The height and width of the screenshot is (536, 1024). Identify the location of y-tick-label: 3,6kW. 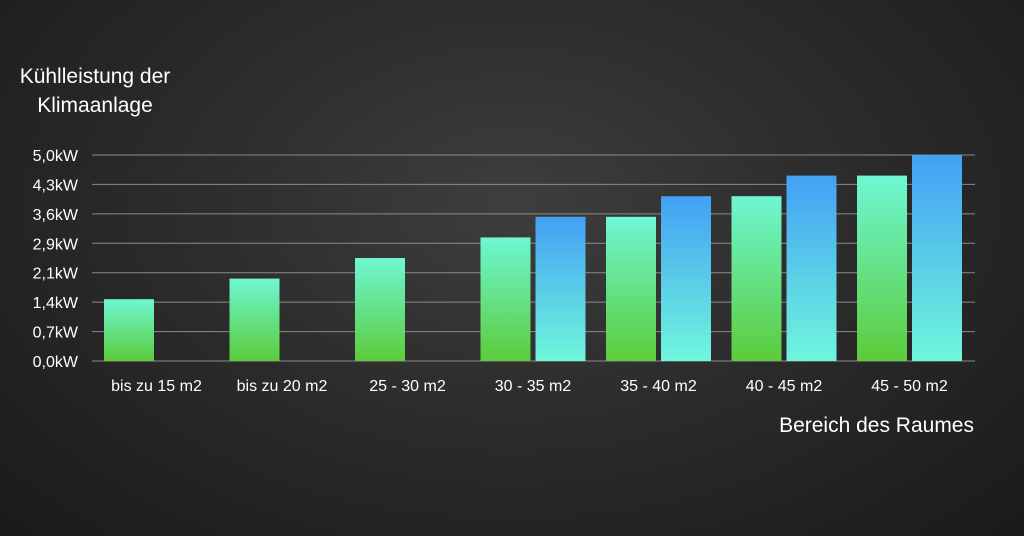
(56, 215).